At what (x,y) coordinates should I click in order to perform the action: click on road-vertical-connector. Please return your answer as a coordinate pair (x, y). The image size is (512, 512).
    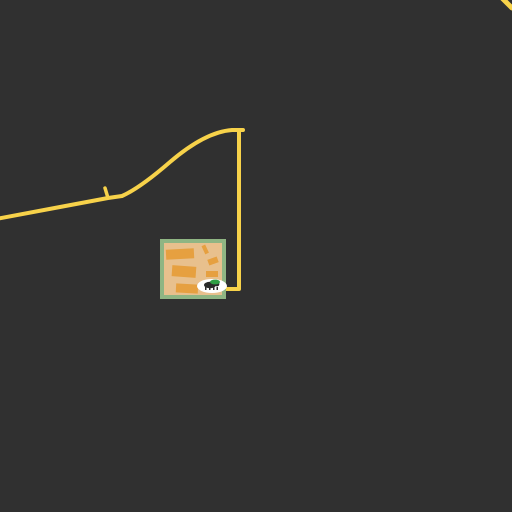
    Looking at the image, I should click on (232, 210).